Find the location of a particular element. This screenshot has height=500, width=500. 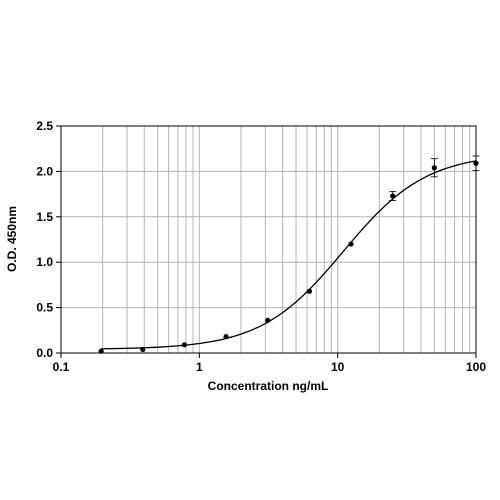

y-tick-label: 0.5 is located at coordinates (44, 308).